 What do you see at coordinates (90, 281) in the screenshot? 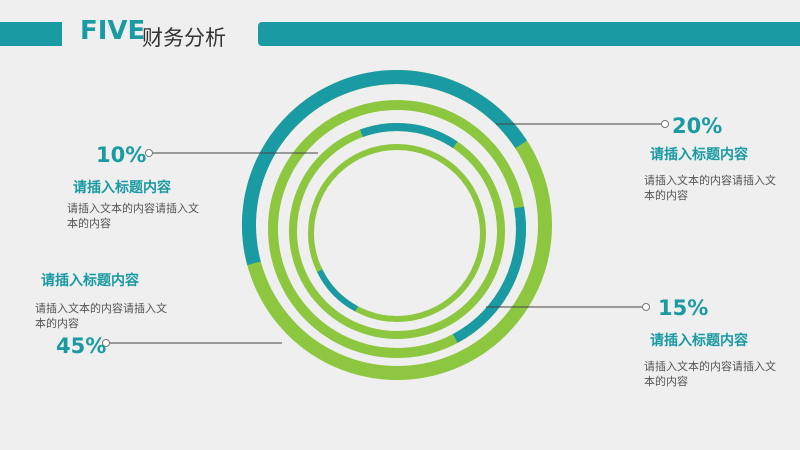
I see `heading-45: 请插入标题内容` at bounding box center [90, 281].